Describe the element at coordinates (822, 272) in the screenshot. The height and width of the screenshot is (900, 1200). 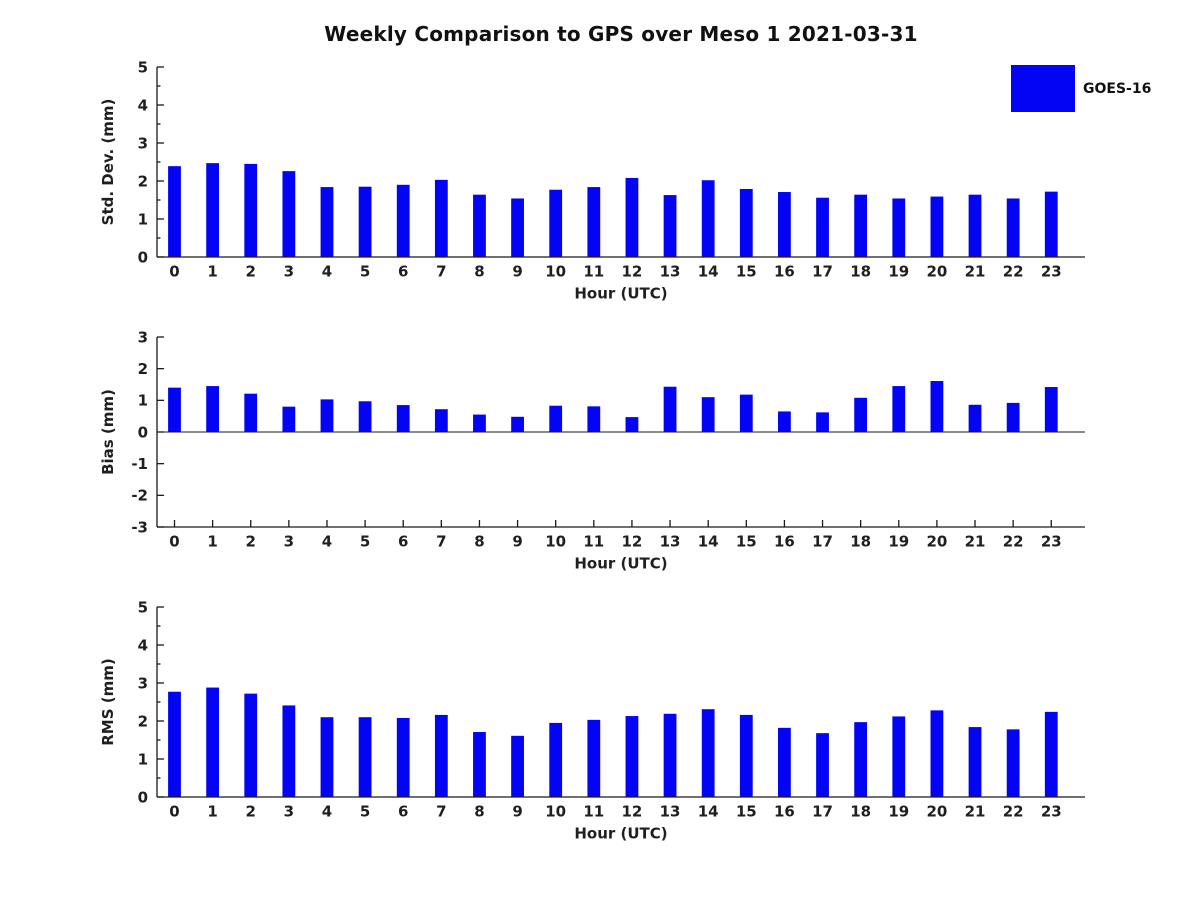
I see `x-tick-label: 17` at that location.